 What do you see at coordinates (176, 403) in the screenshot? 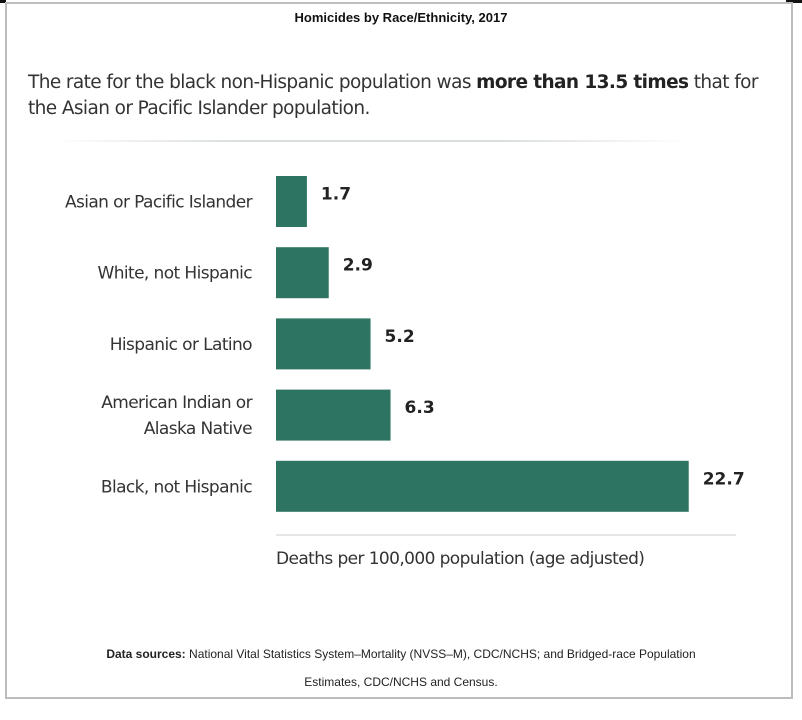
I see `category-label-3-line-0: American Indian or` at bounding box center [176, 403].